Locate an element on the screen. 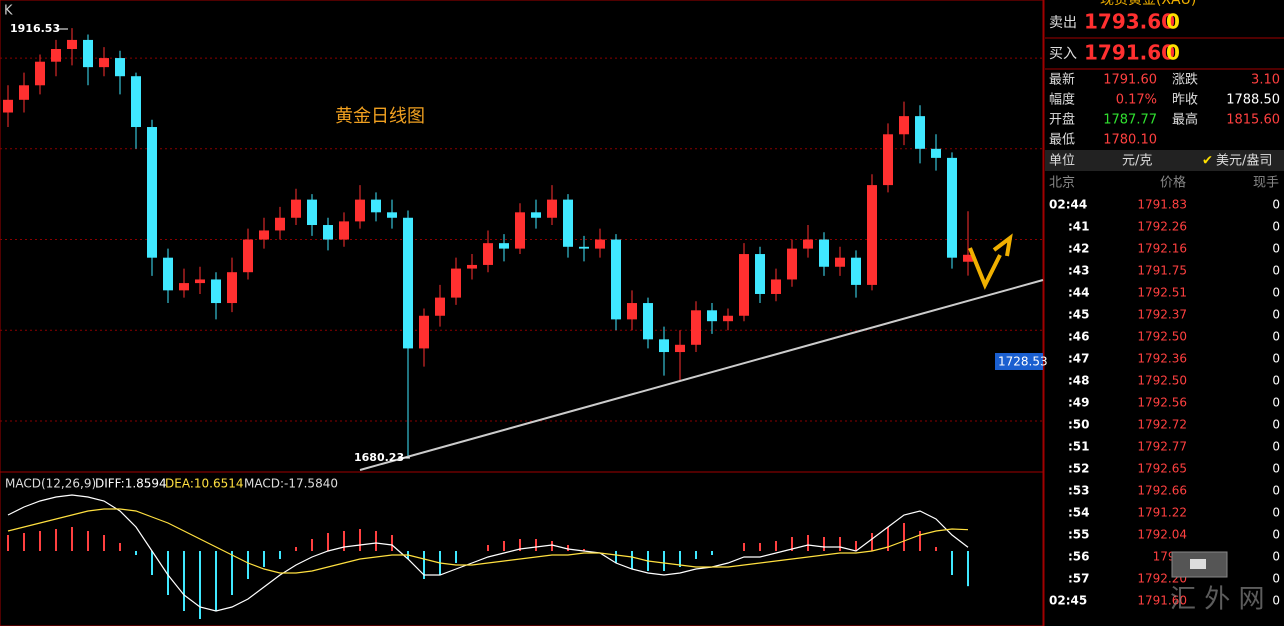 The height and width of the screenshot is (626, 1284). tick-price: 1791.83 is located at coordinates (1162, 205).